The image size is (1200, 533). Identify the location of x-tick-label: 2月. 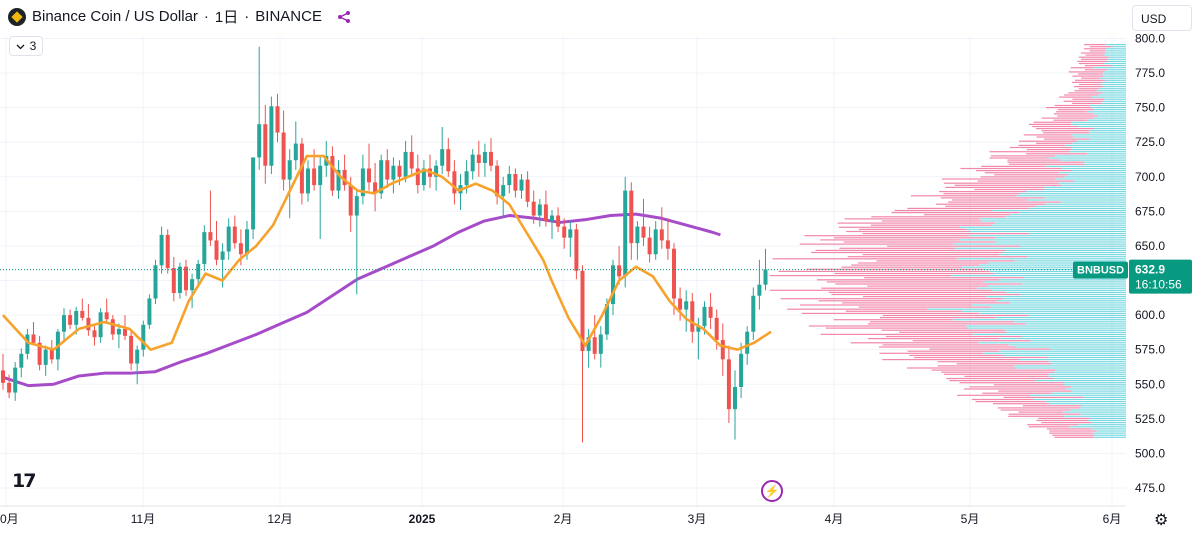
(563, 519).